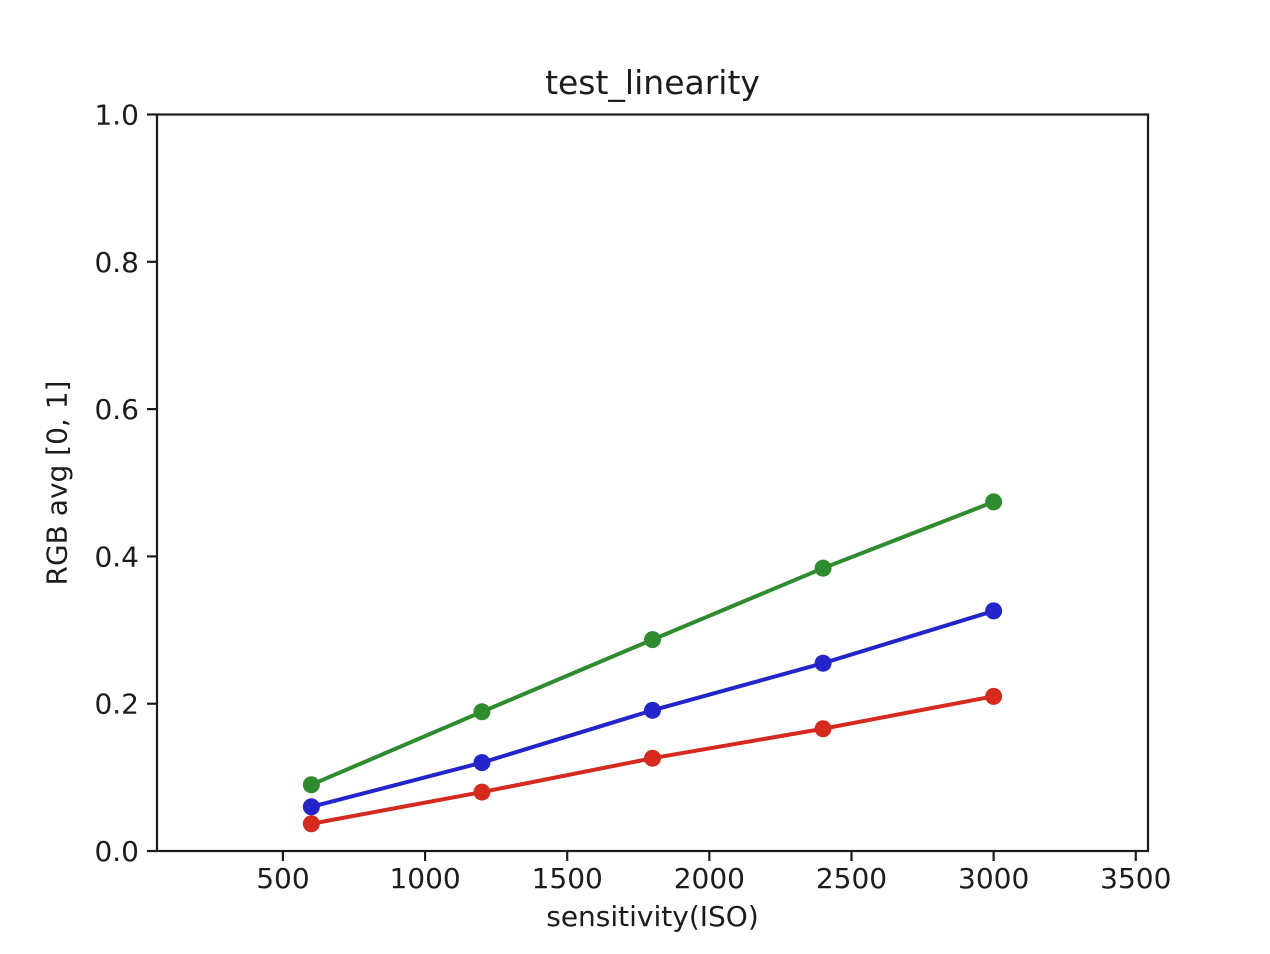 The height and width of the screenshot is (954, 1270). I want to click on y-tick-label: 0.4, so click(116, 556).